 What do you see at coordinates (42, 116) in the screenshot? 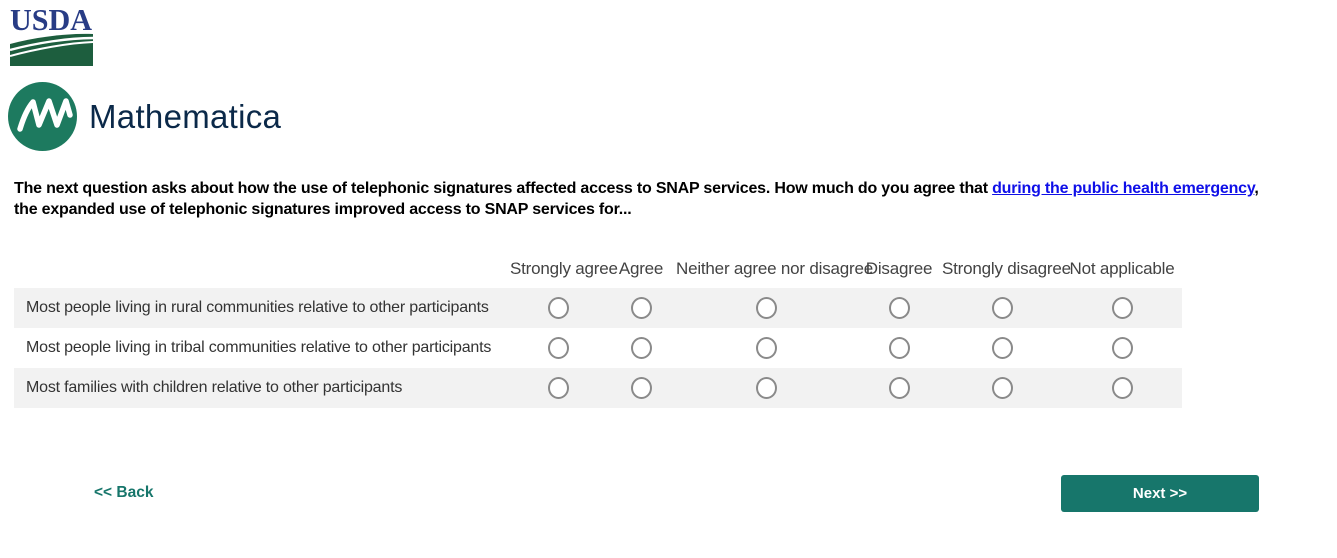
I see `mathematica-m-icon` at bounding box center [42, 116].